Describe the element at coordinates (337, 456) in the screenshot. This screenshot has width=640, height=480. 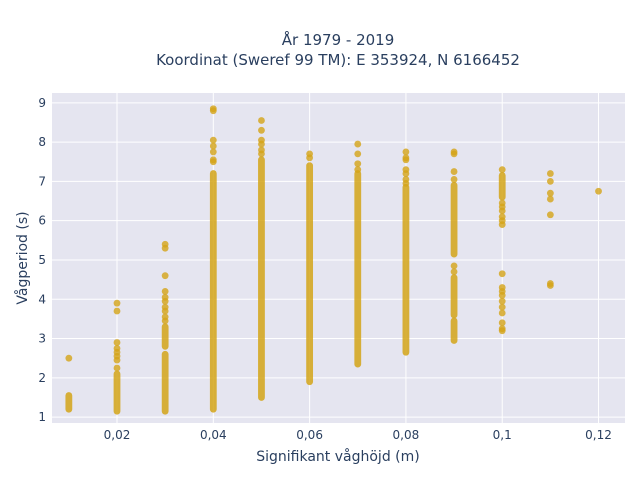
I see `x-axis-title: Signifikant våghöjd (m)` at that location.